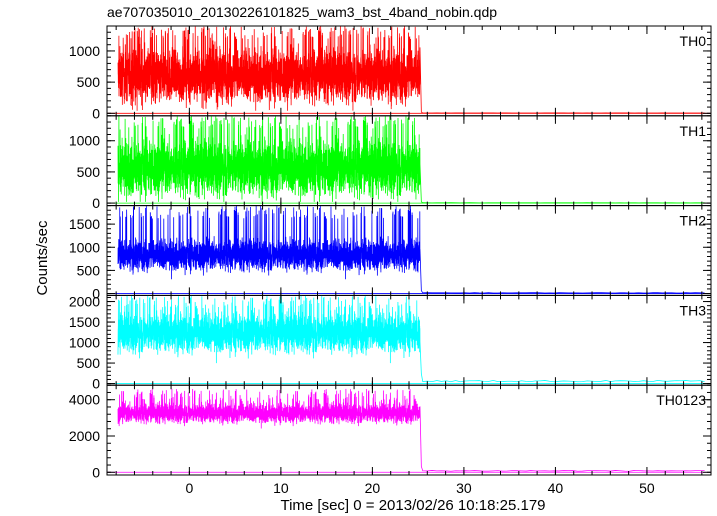 The height and width of the screenshot is (516, 717). Describe the element at coordinates (42, 258) in the screenshot. I see `y-axis-label: Counts/sec` at that location.